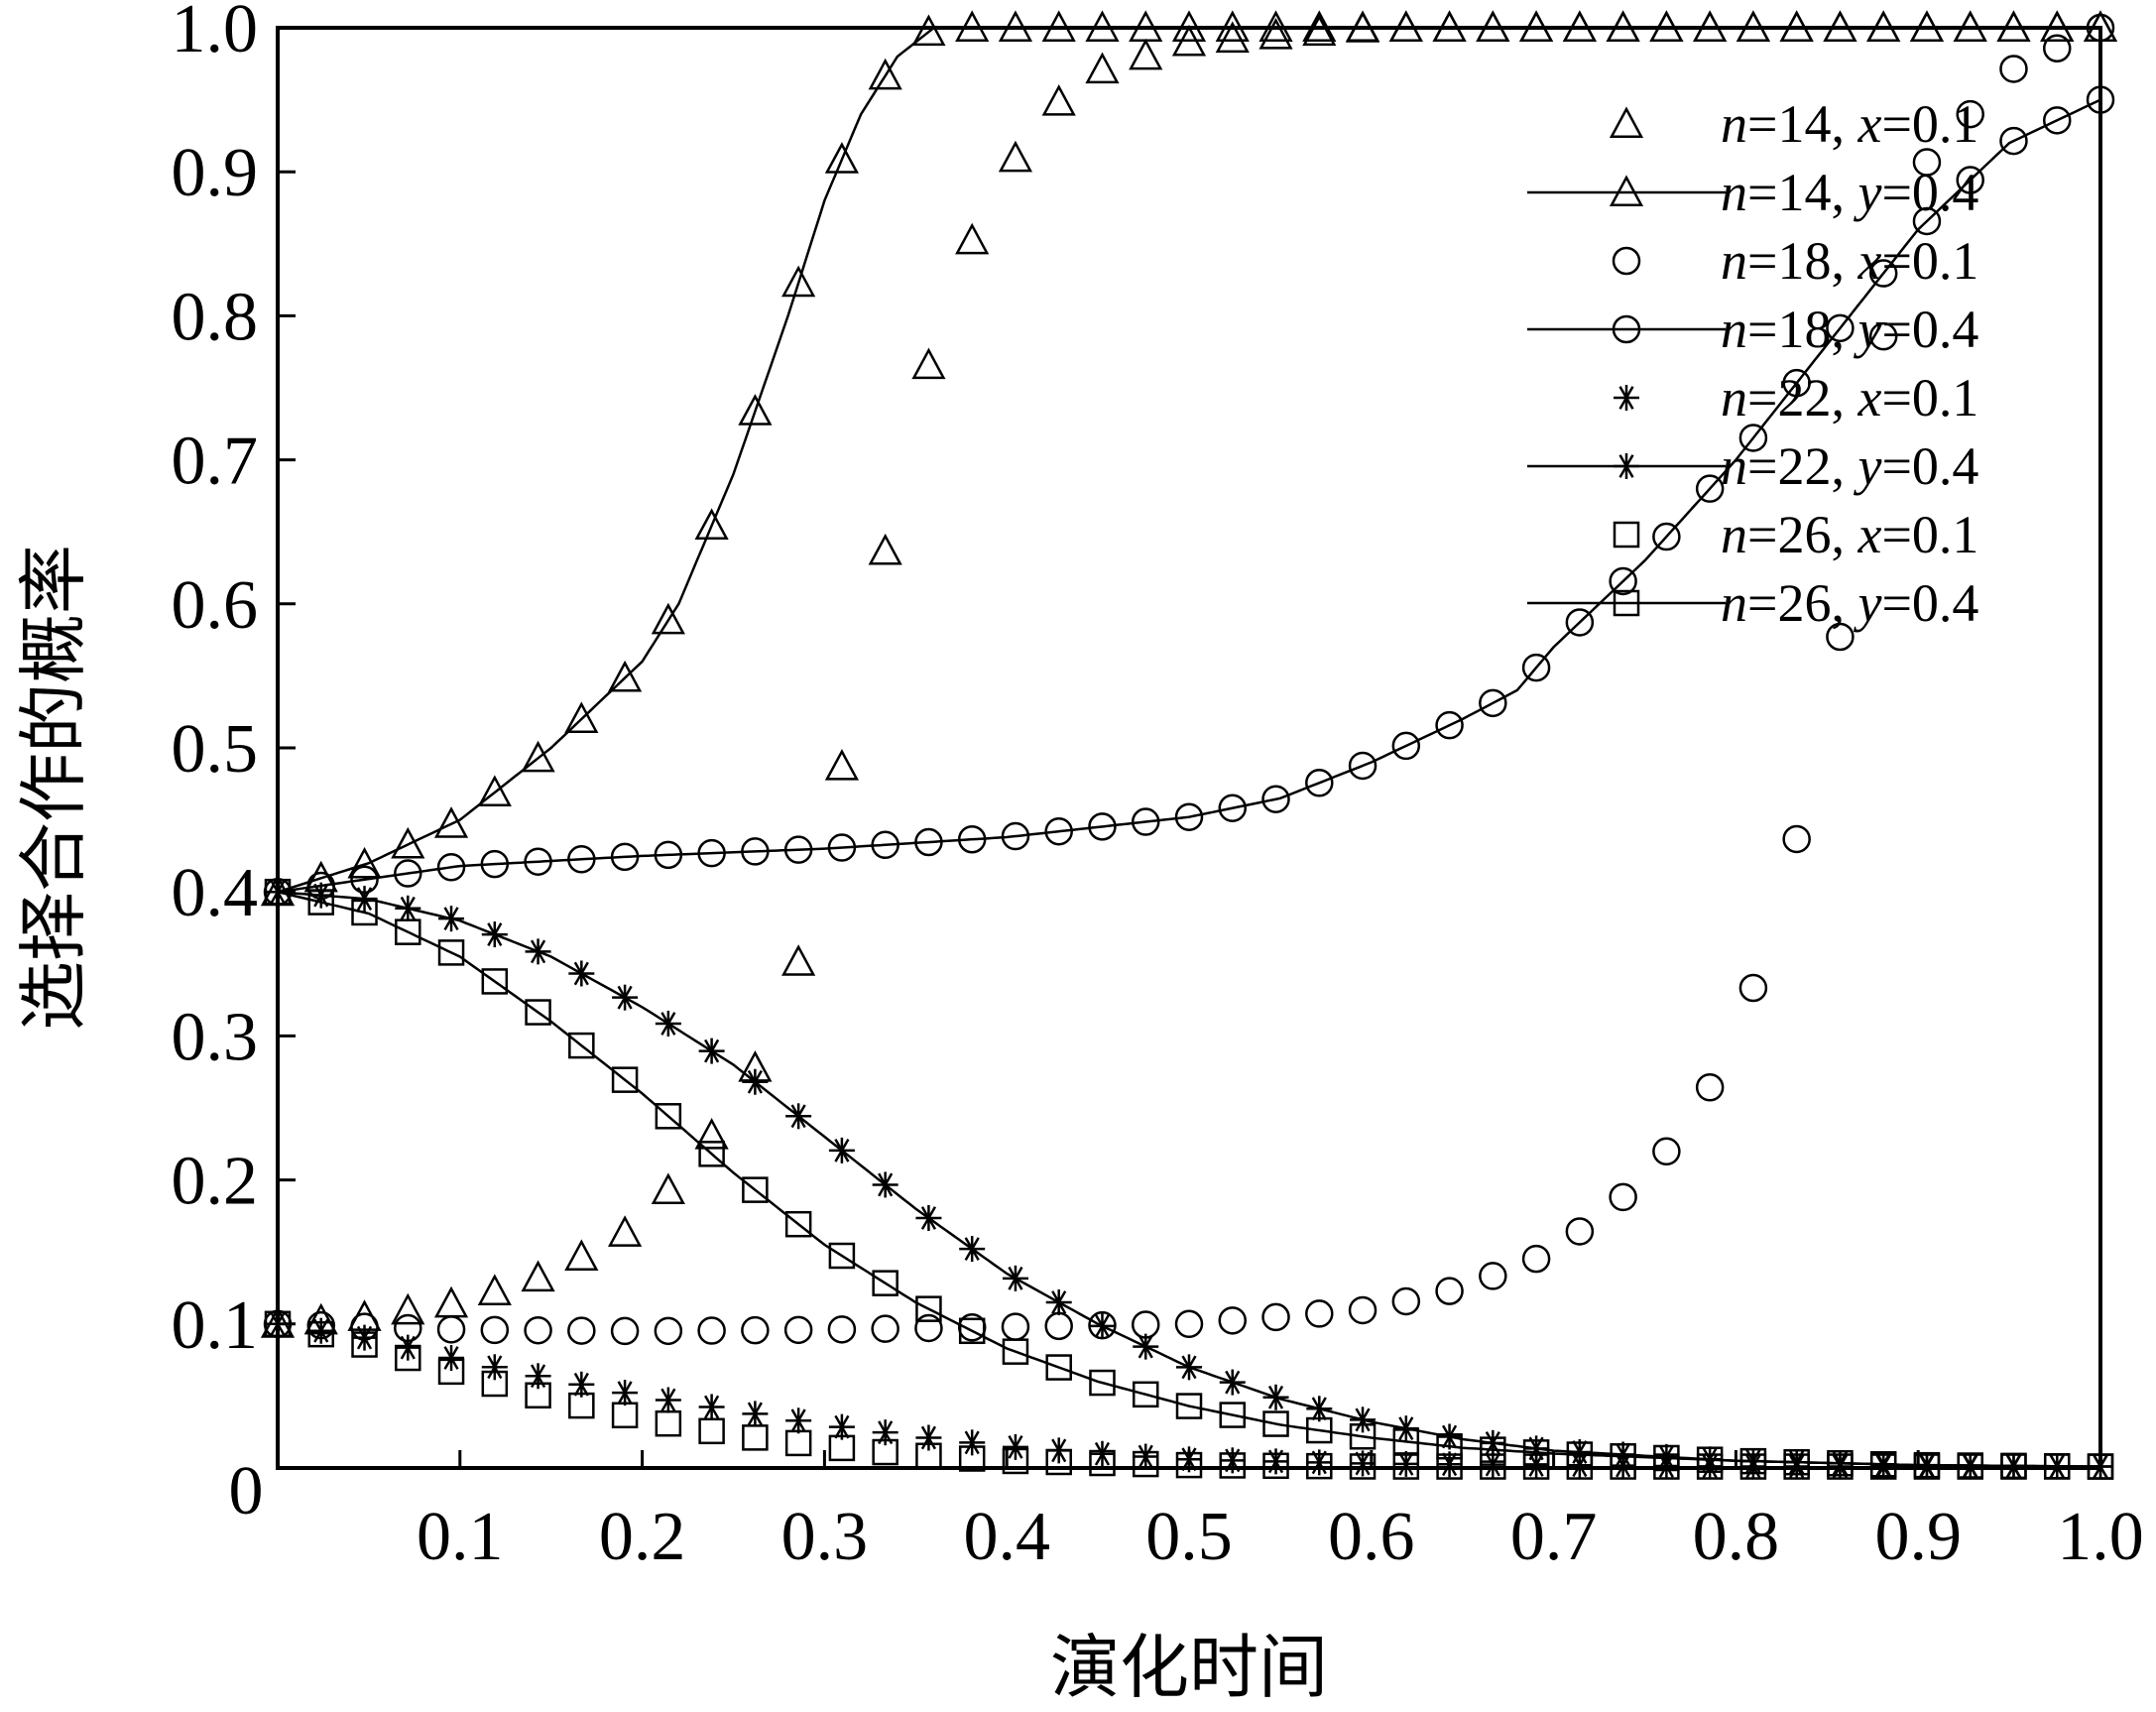 The width and height of the screenshot is (2156, 1712). I want to click on y-tick-label: 0.5, so click(215, 749).